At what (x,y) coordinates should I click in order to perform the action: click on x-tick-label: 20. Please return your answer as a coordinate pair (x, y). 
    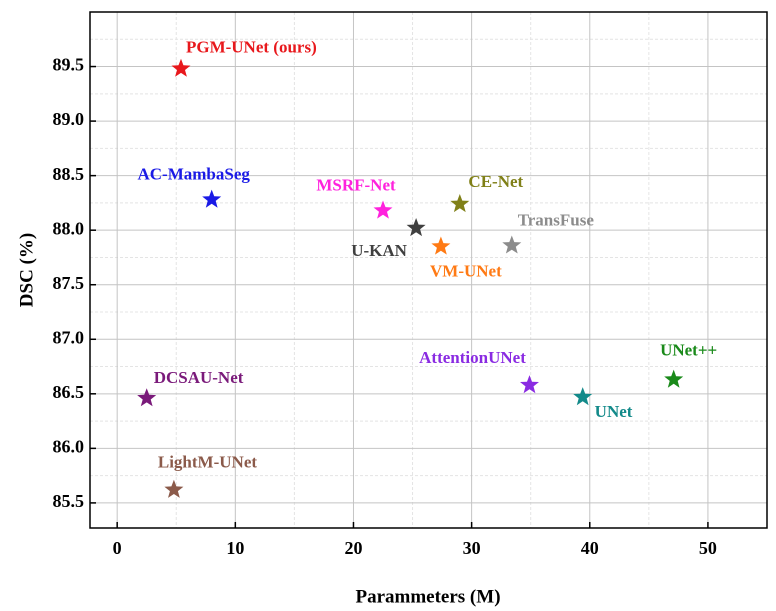
    Looking at the image, I should click on (353, 548).